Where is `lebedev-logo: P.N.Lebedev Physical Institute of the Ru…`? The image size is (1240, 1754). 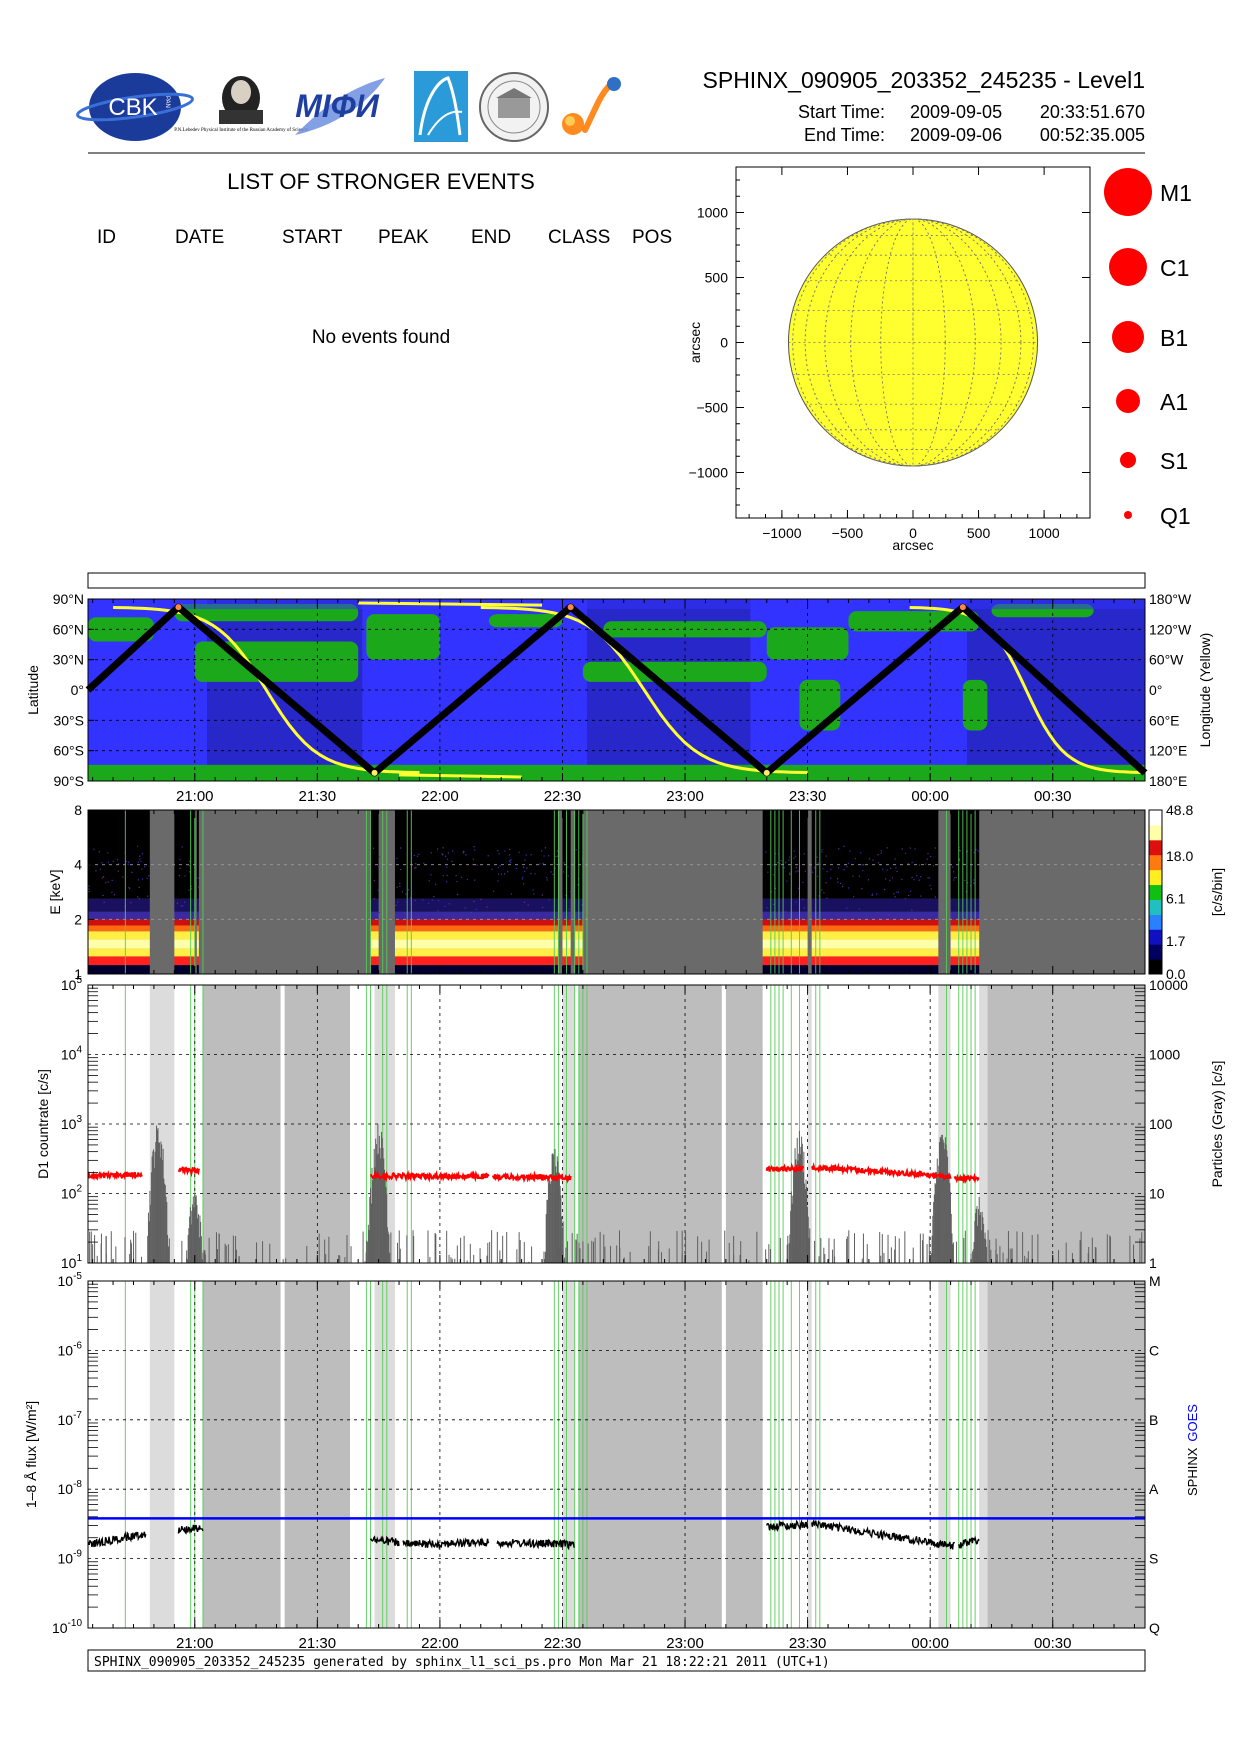
lebedev-logo: P.N.Lebedev Physical Institute of the Ru… is located at coordinates (241, 104).